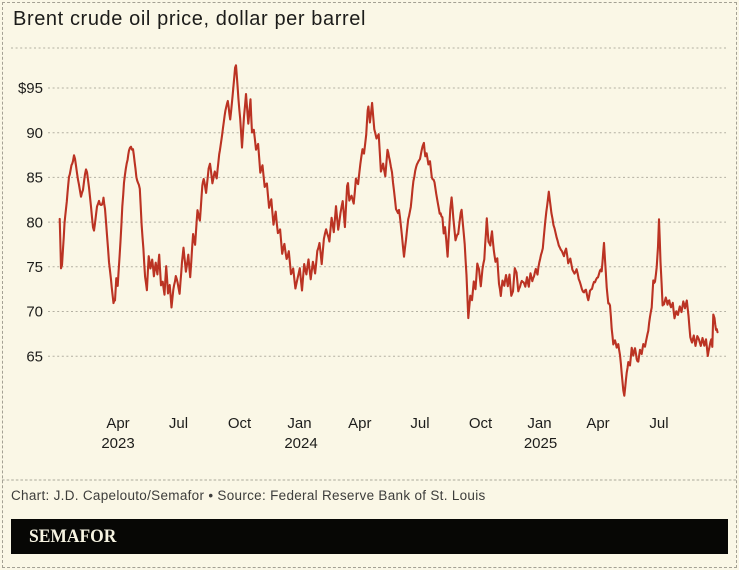  I want to click on svg-text: 2025, so click(540, 443).